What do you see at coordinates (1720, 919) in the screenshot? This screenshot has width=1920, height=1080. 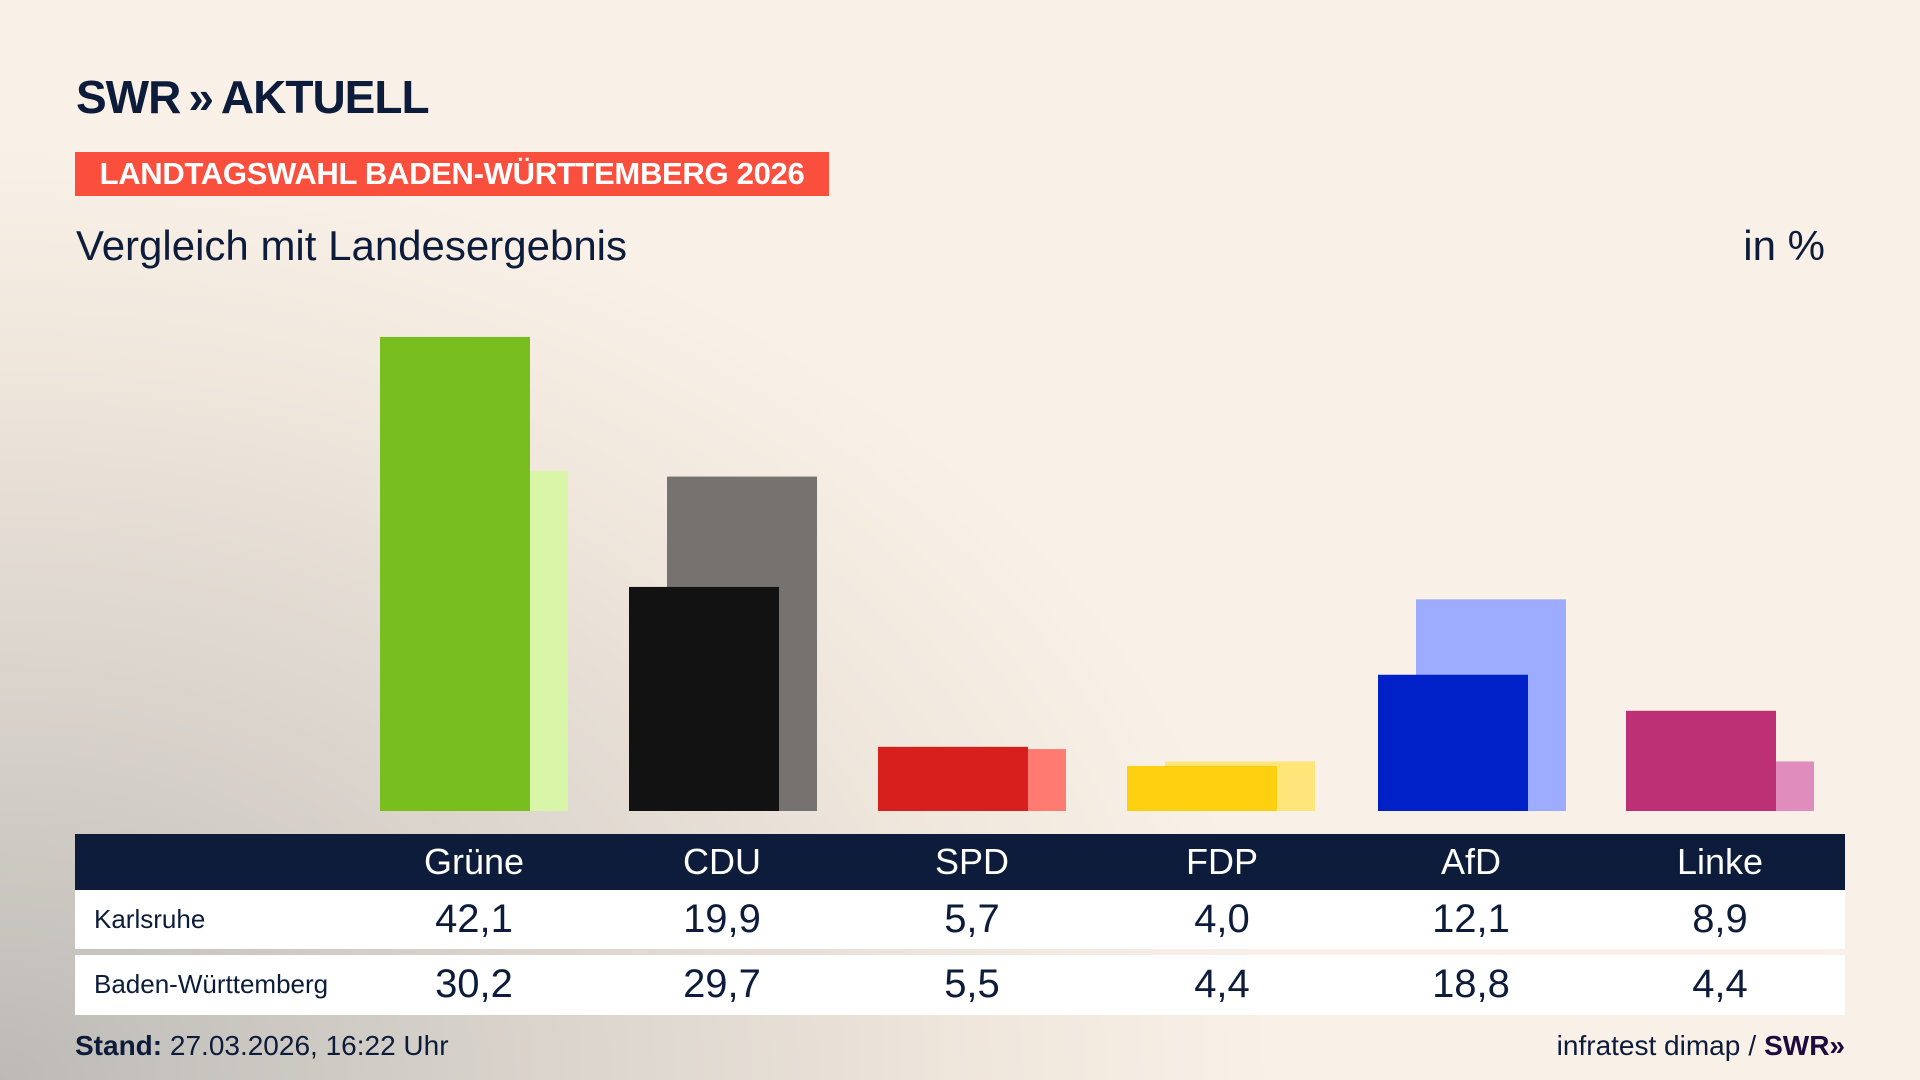 I see `value-cell: 8,9` at bounding box center [1720, 919].